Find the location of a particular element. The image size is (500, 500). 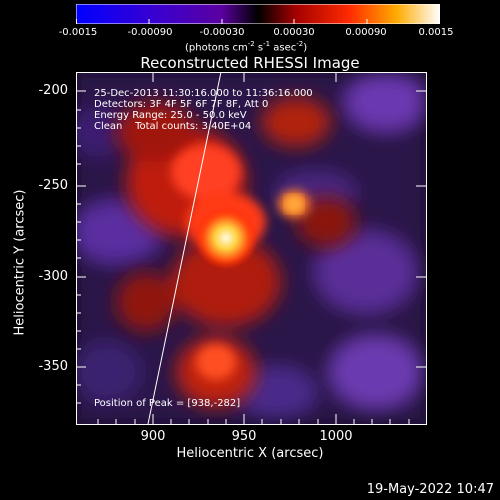

y-tick-label: -300 is located at coordinates (53, 276).